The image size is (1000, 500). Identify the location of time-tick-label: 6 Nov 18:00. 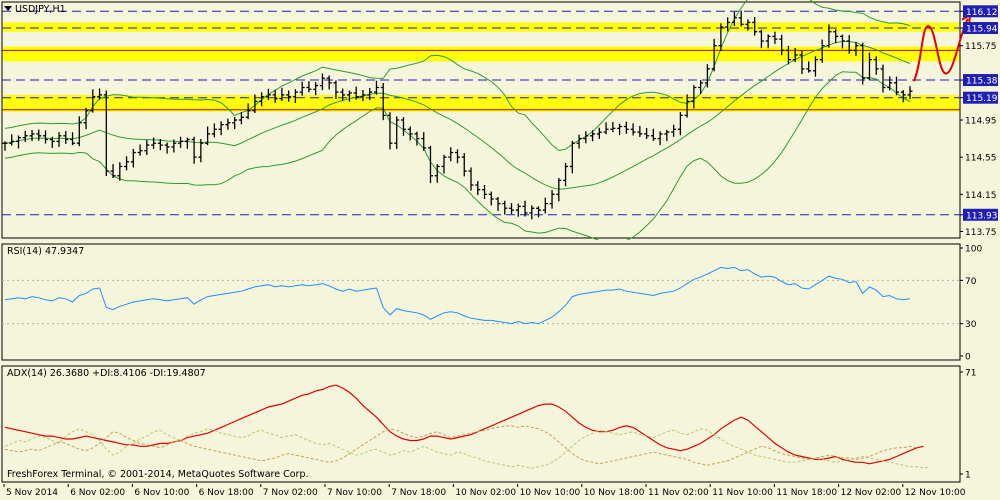
(226, 493).